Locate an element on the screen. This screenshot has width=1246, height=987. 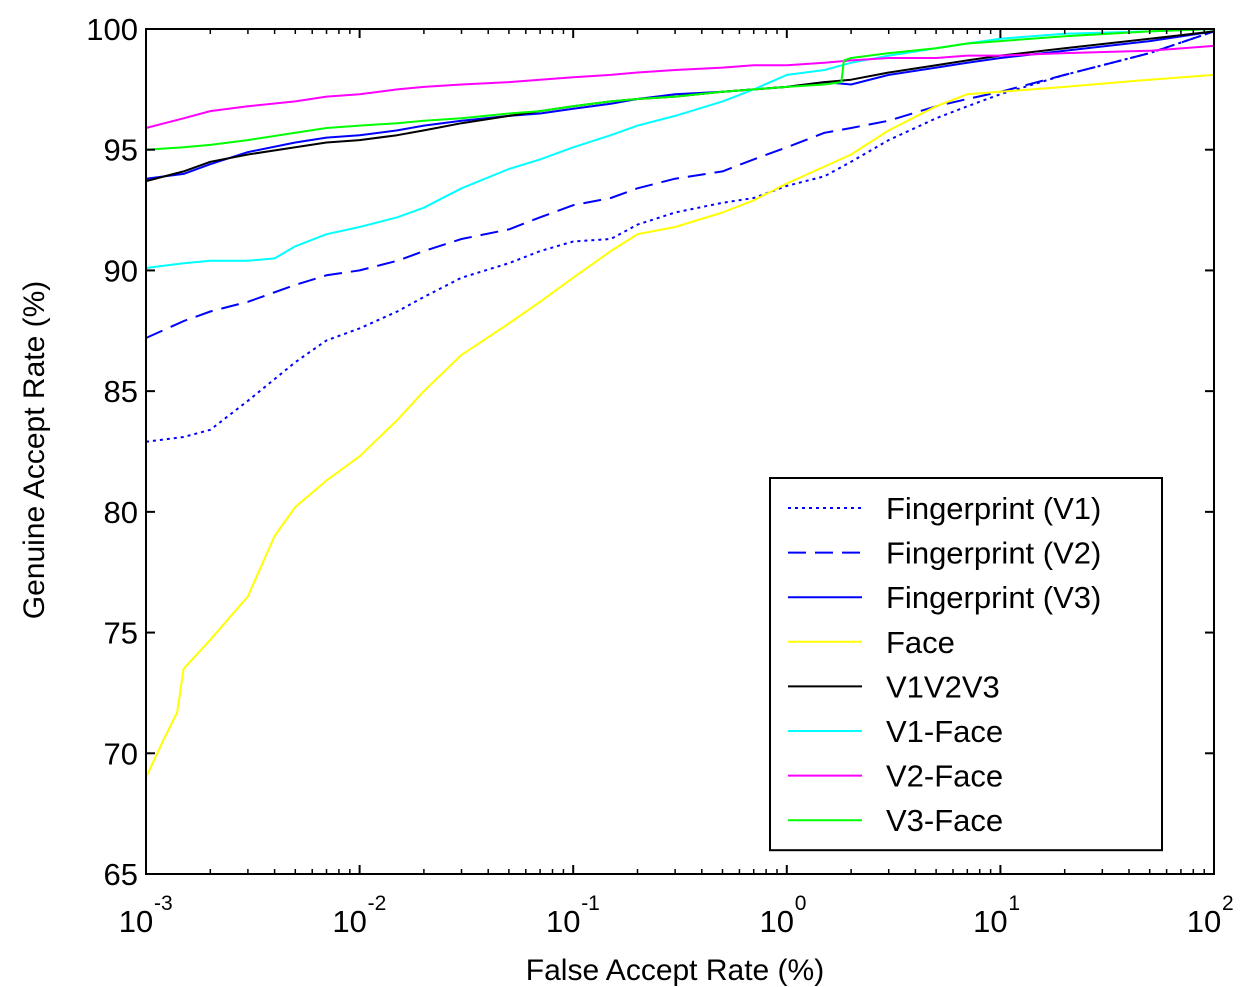
legend-label: V1V2V3 is located at coordinates (943, 686).